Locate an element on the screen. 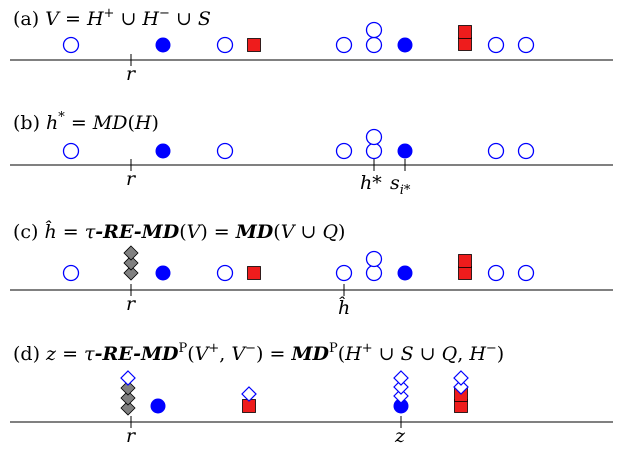  panel-a-label-r: r is located at coordinates (131, 74).